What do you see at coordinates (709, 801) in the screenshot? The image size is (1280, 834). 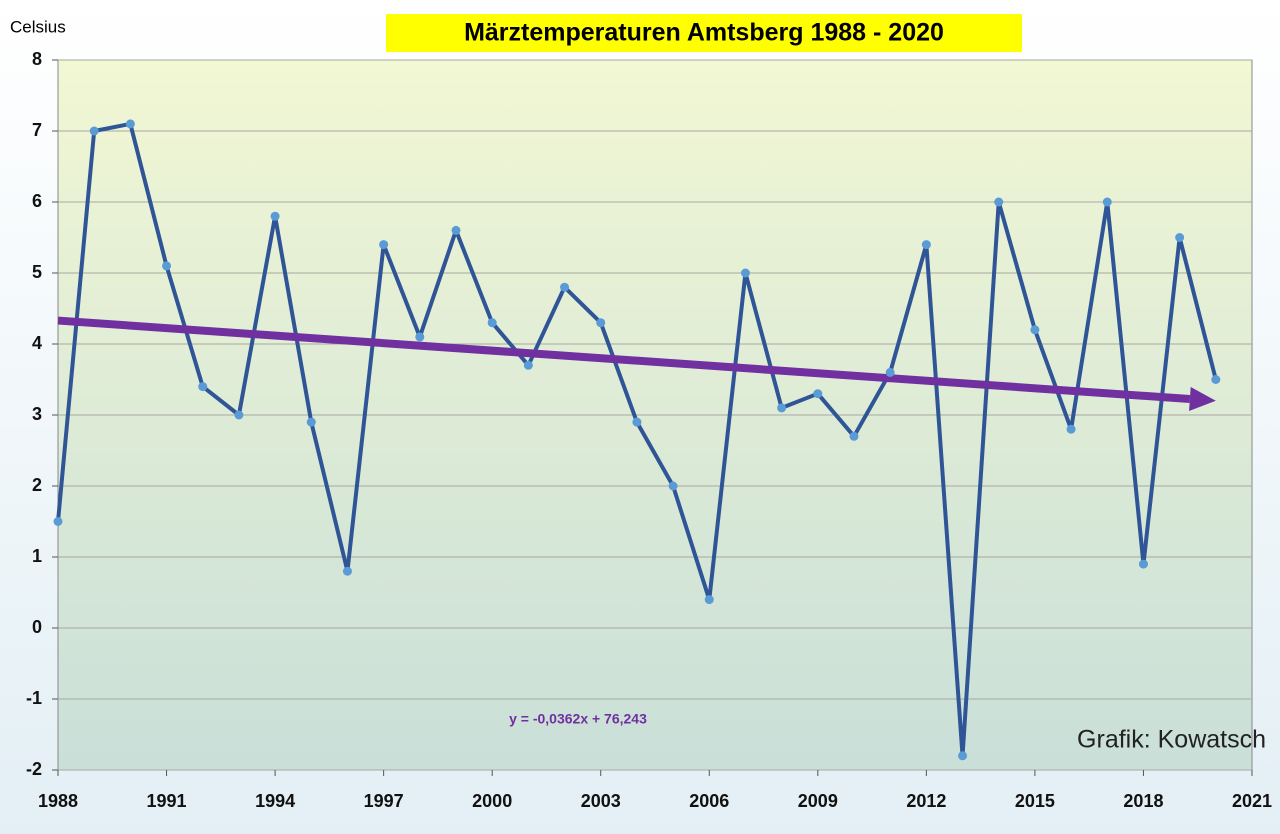 I see `x-tick-label: 2006` at bounding box center [709, 801].